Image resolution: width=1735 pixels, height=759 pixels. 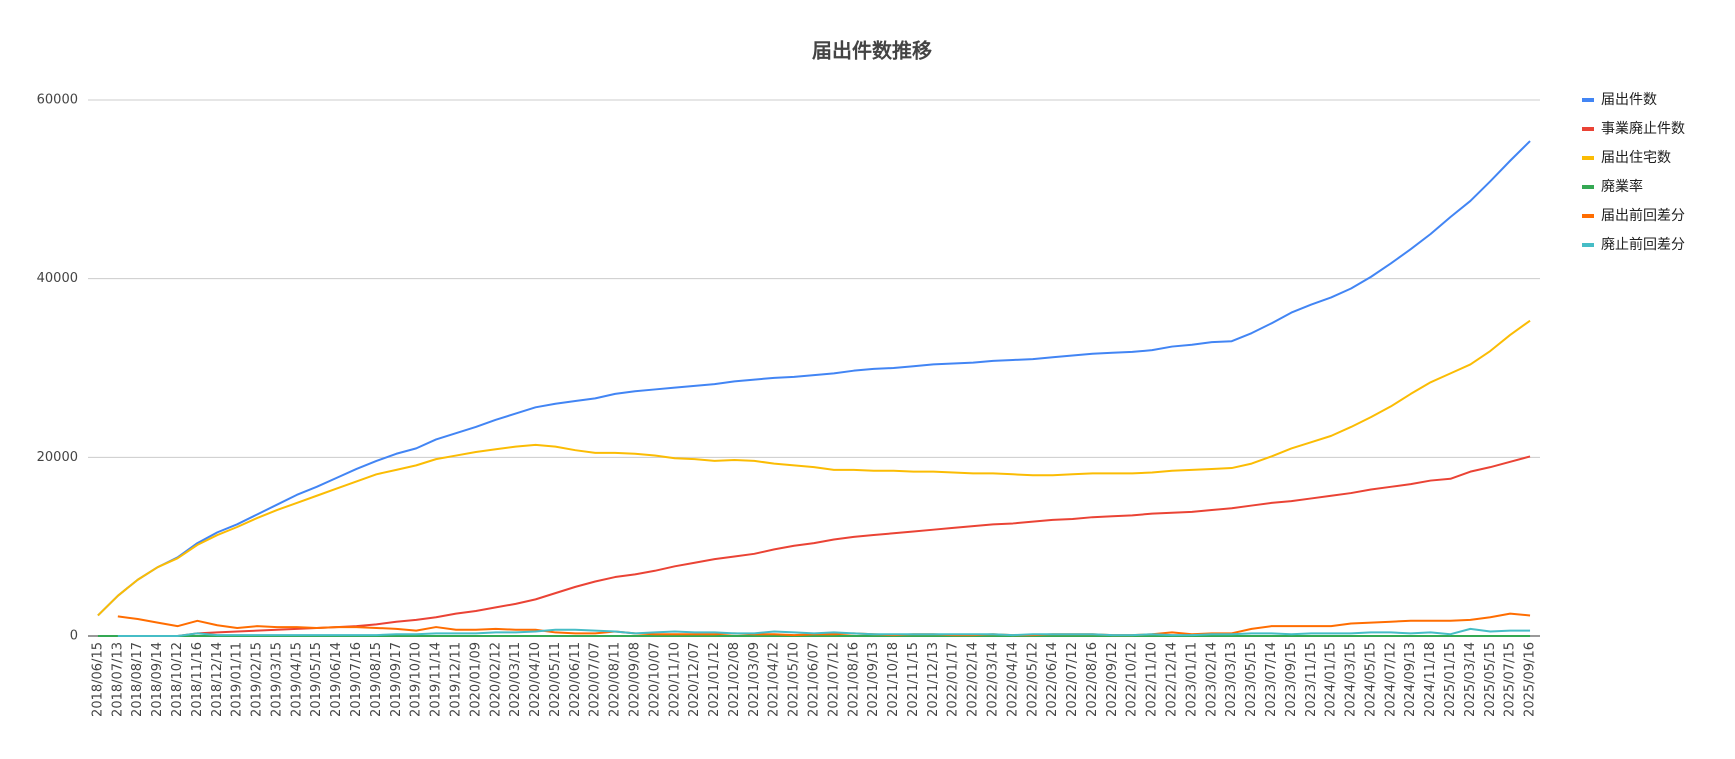 I want to click on x-tick-label: 2022/11/10, so click(x=1152, y=679).